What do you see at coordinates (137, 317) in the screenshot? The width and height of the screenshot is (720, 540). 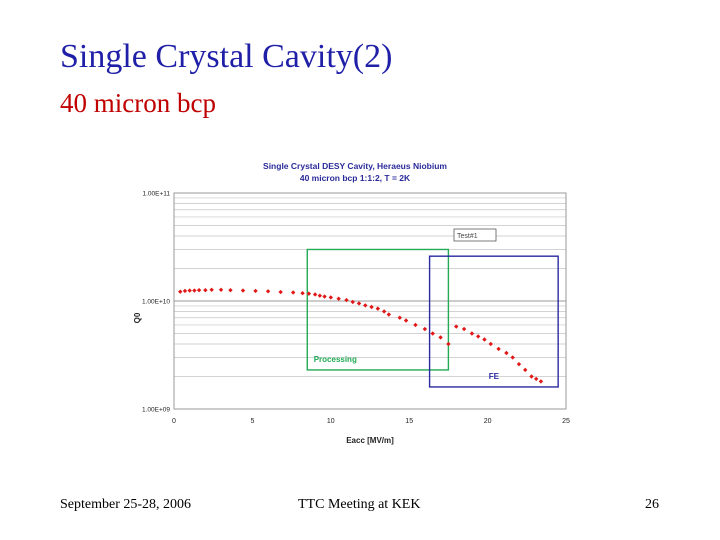 I see `y-axis-label: Q0` at bounding box center [137, 317].